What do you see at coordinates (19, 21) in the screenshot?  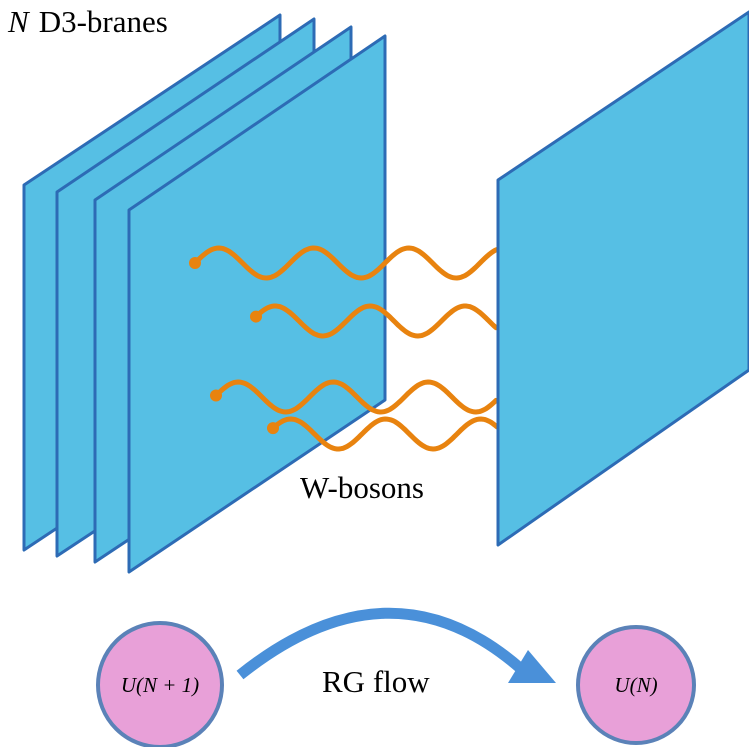 I see `symbol: N` at bounding box center [19, 21].